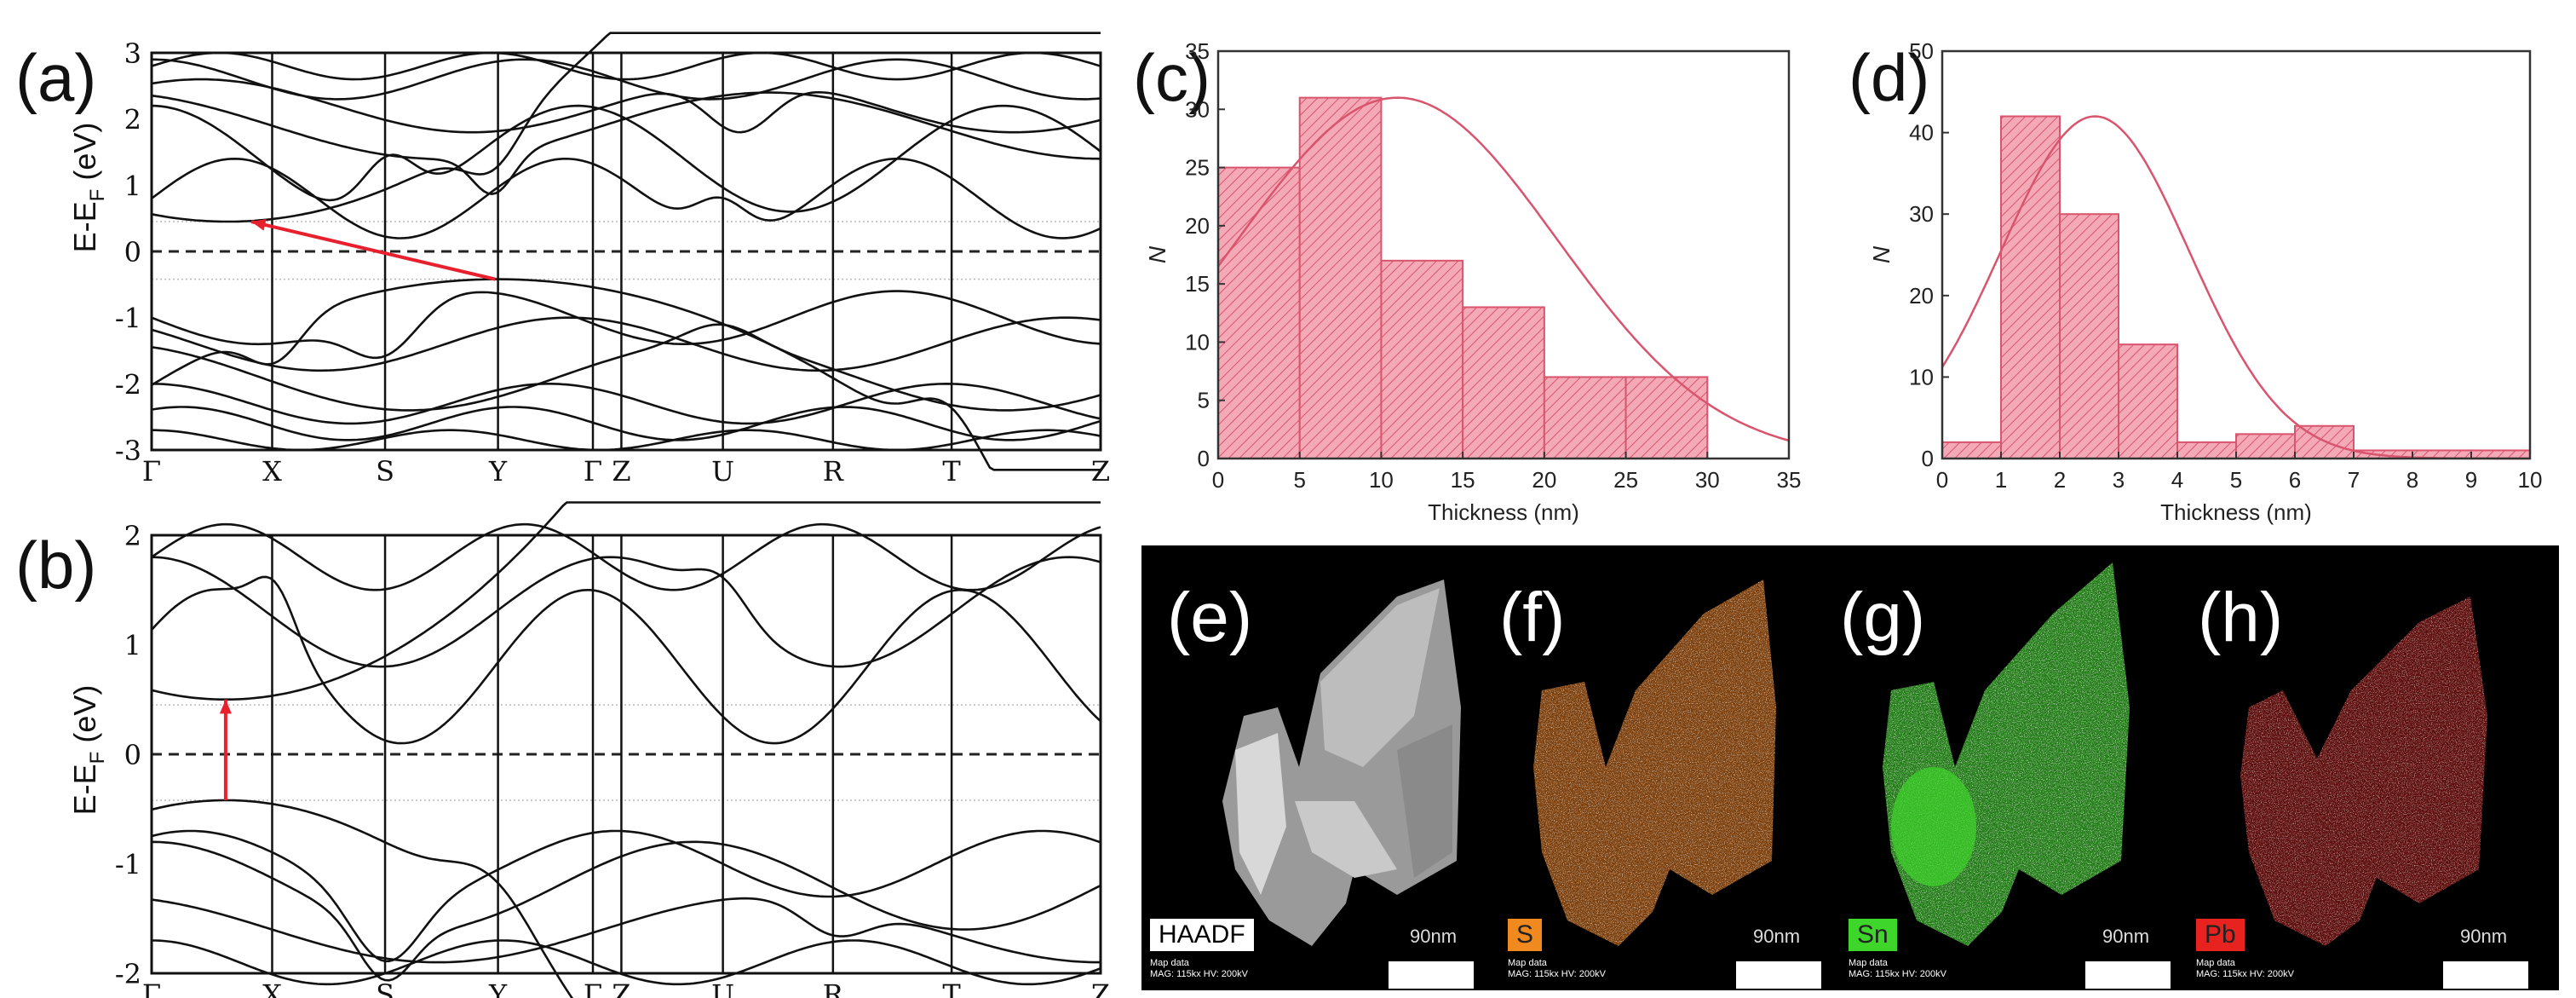 Image resolution: width=2576 pixels, height=998 pixels. I want to click on mapdata-h: Map data MAG: 115kx HV: 200kV, so click(2245, 968).